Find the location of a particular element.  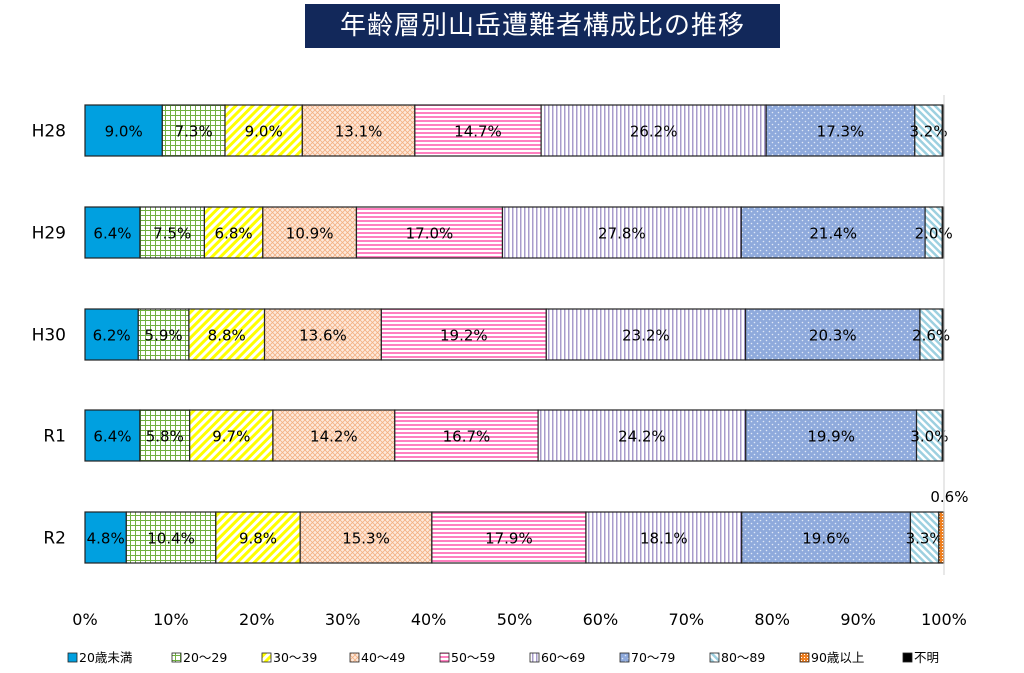

data-label: 2.0% is located at coordinates (934, 234).